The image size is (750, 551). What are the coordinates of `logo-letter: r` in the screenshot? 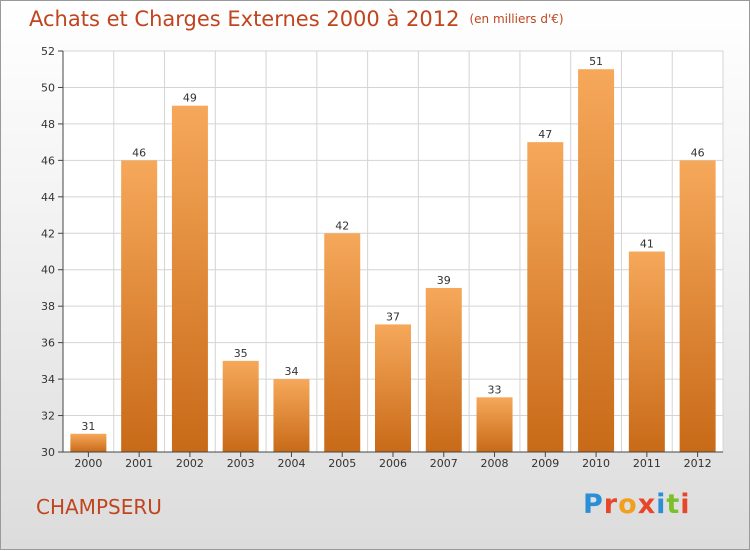 It's located at (611, 504).